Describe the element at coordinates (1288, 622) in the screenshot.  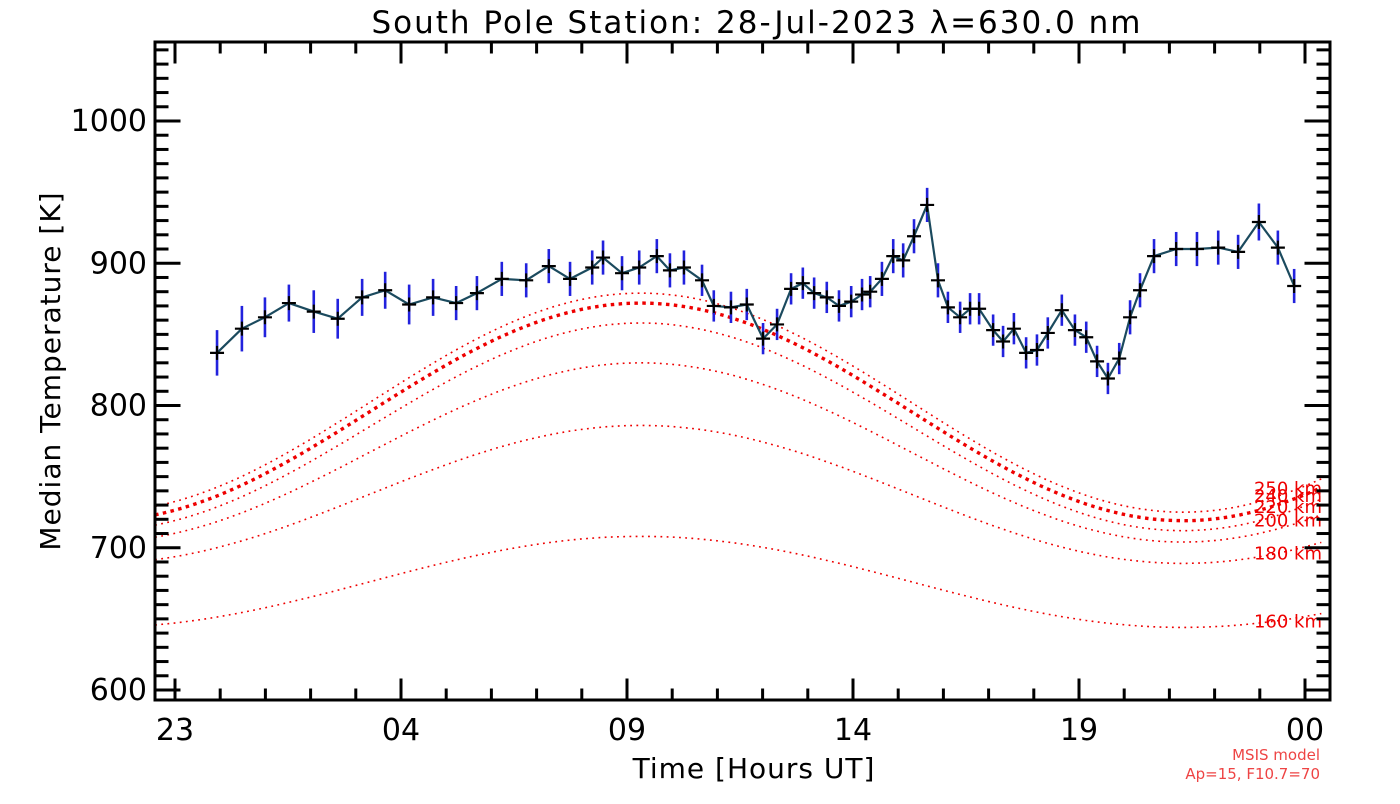
I see `altitude-label-160km: 160 km` at that location.